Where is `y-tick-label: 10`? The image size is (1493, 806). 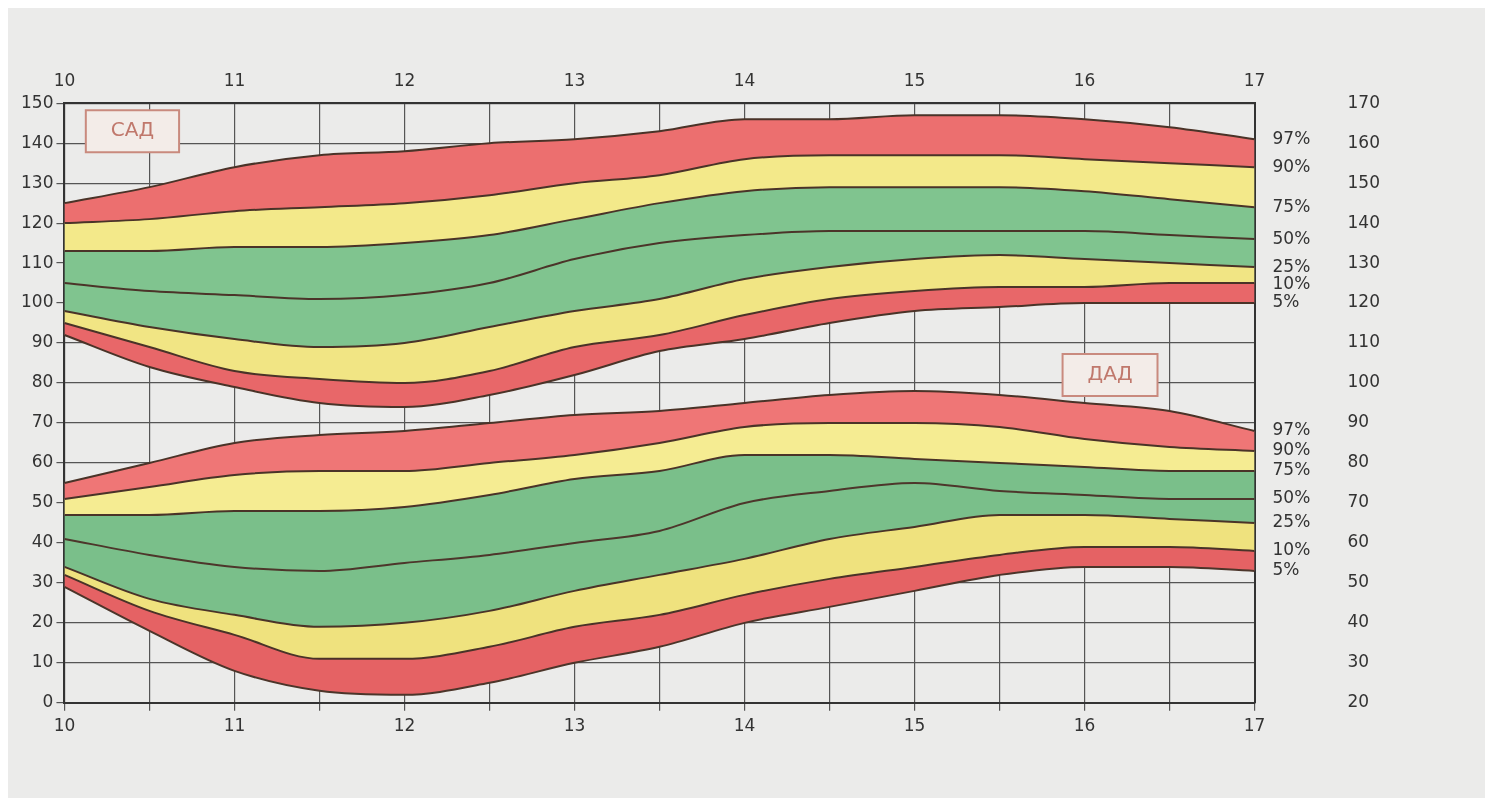 y-tick-label: 10 is located at coordinates (42, 661).